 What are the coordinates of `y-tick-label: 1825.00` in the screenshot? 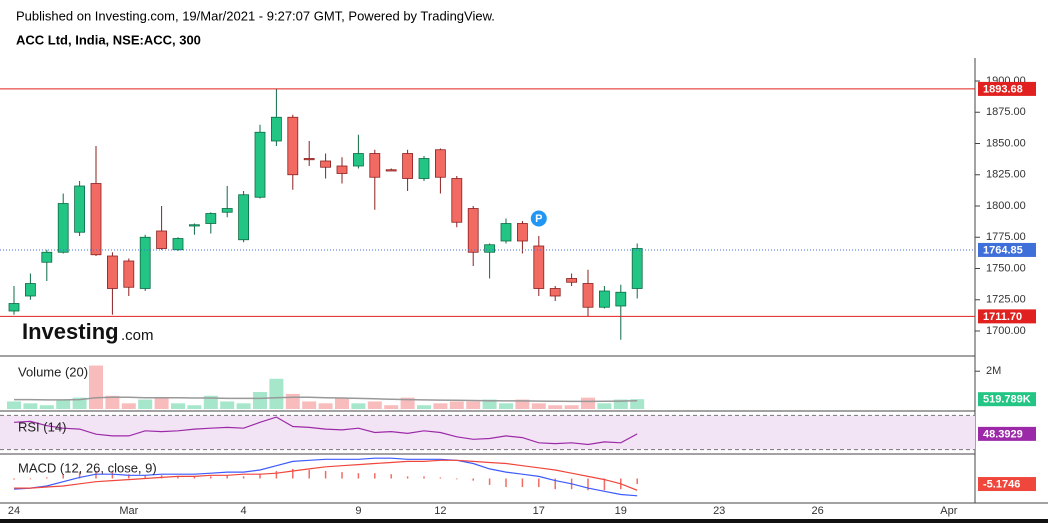 It's located at (1006, 175).